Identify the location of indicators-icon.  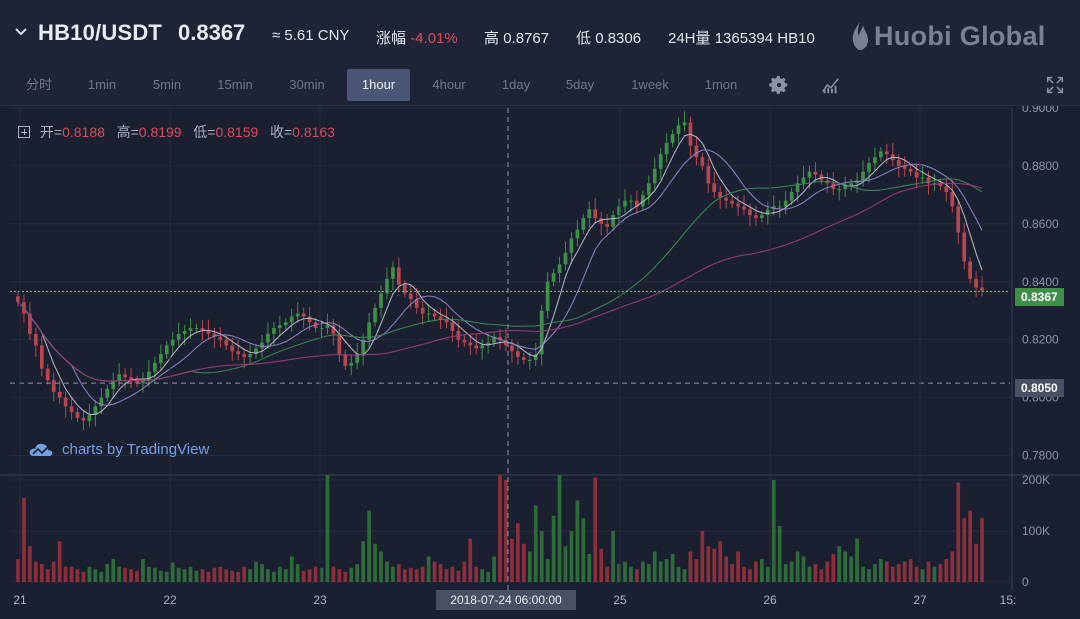
(831, 85).